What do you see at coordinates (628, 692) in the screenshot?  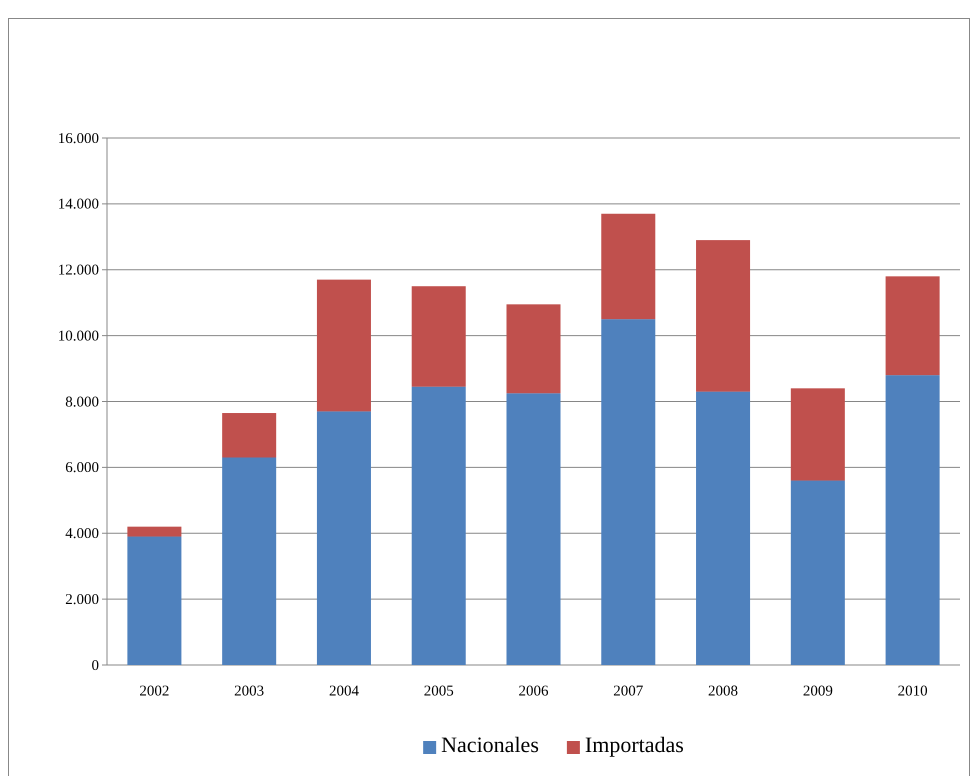 I see `x-tick-label: 2007` at bounding box center [628, 692].